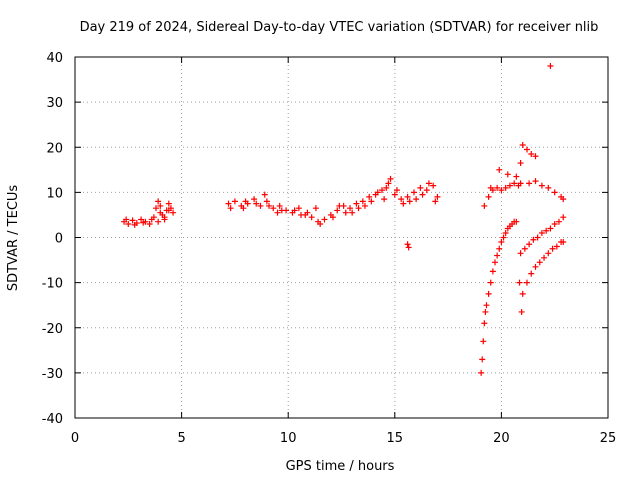  I want to click on y-tick-label: 30, so click(54, 103).